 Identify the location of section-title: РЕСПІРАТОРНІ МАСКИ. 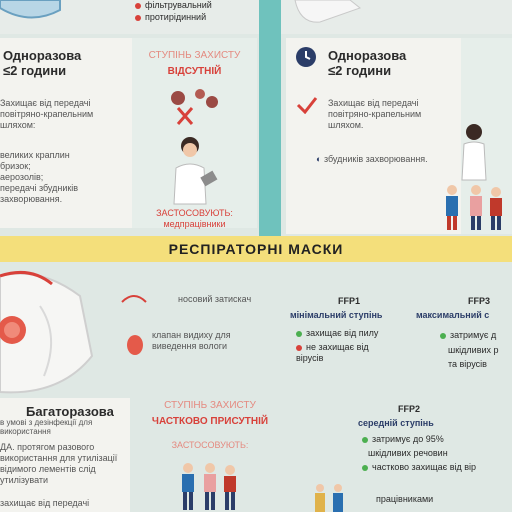
(256, 249).